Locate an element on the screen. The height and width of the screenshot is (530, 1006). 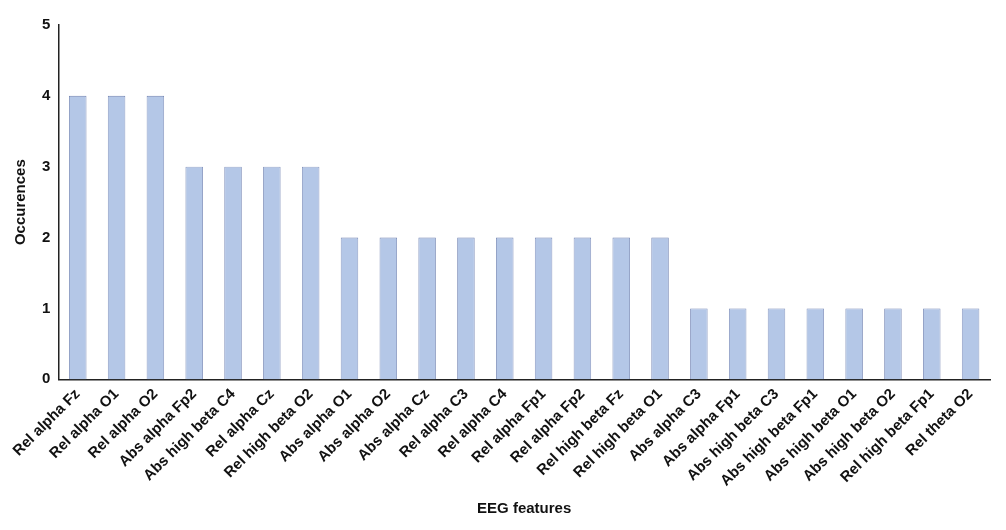
y-tick-label: 0 is located at coordinates (46, 378).